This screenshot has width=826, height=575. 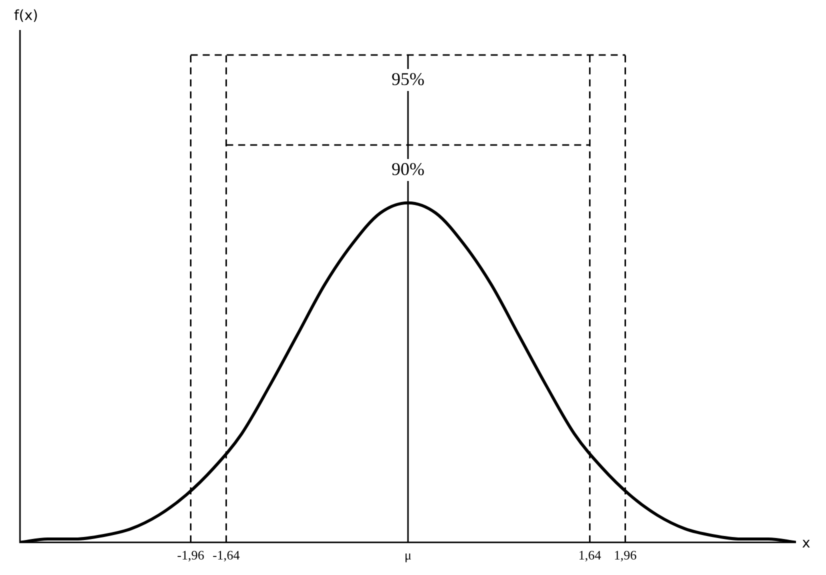 What do you see at coordinates (626, 555) in the screenshot?
I see `x-tick-label: 1,96` at bounding box center [626, 555].